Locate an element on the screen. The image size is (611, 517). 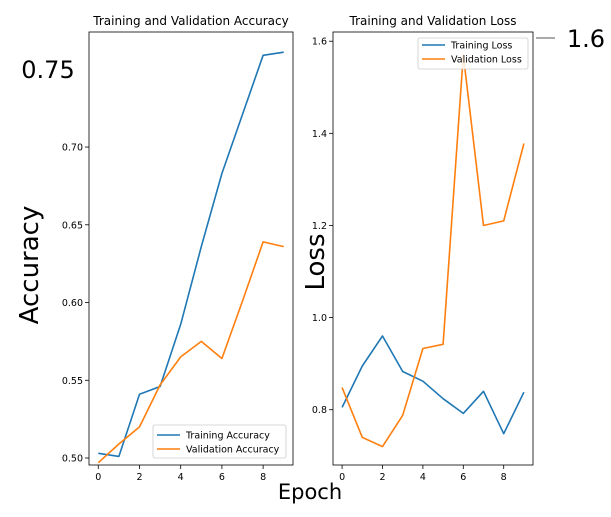
accuracy-ytick-label: 0.60 is located at coordinates (72, 303).